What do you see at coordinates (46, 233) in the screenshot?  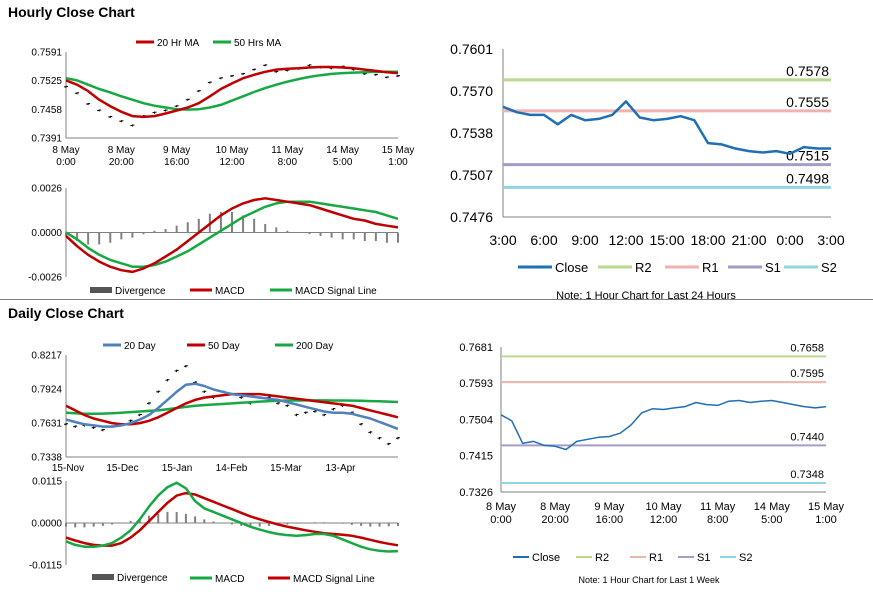 I see `hourly-macd-ytick-1: 0.0000` at bounding box center [46, 233].